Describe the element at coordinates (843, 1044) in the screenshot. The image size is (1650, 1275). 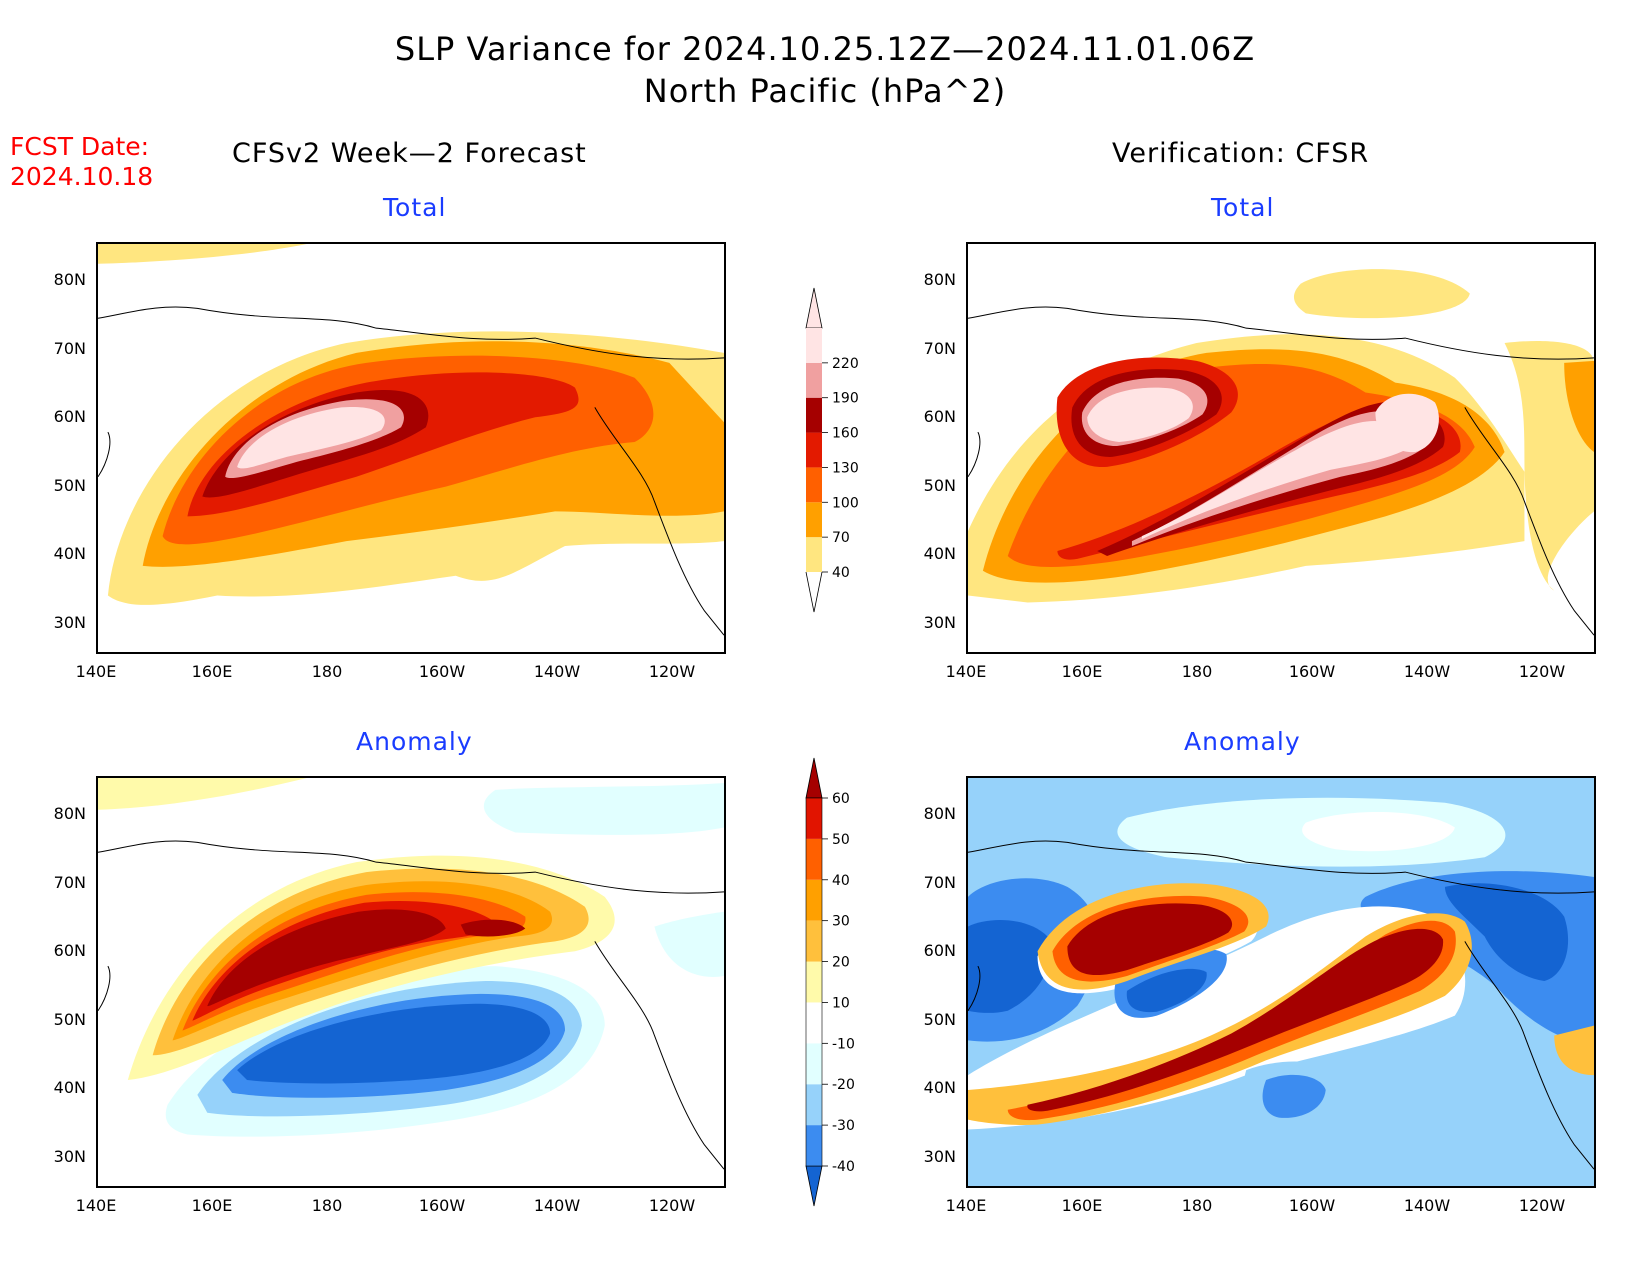
I see `colorbar-anomaly-label: -10` at that location.